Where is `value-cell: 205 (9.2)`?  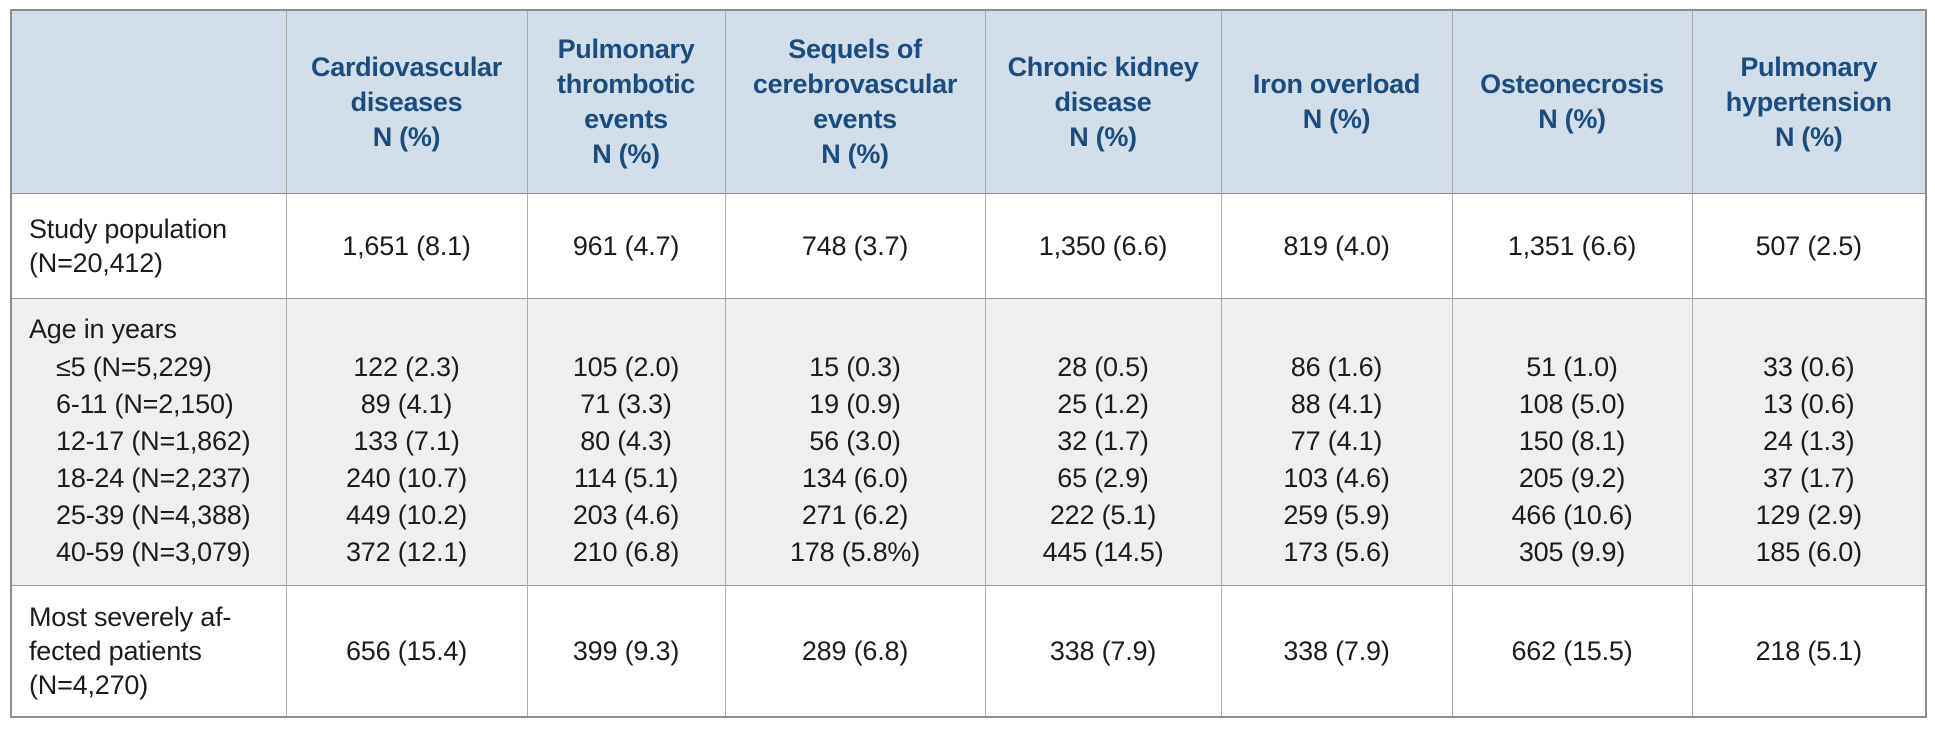
value-cell: 205 (9.2) is located at coordinates (1572, 478).